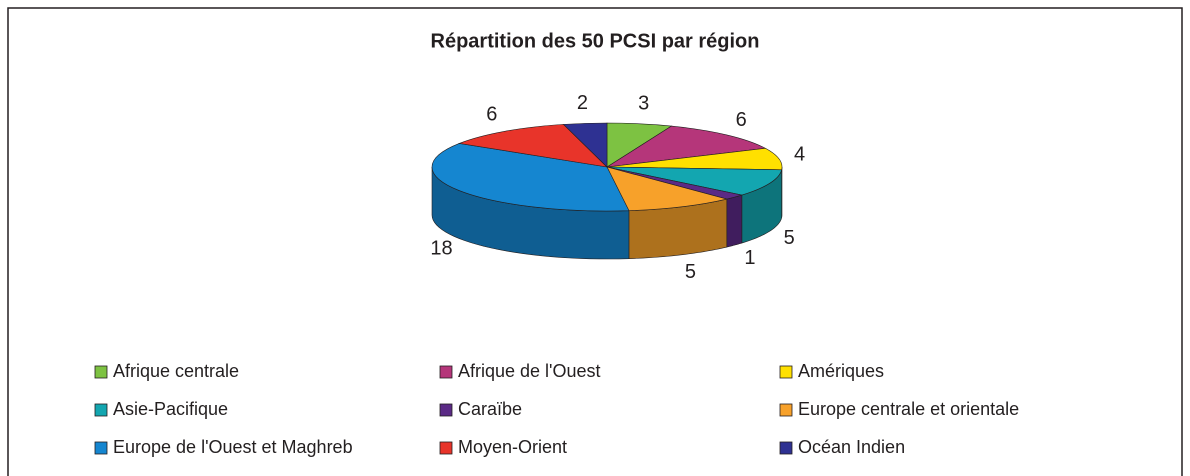 This screenshot has height=476, width=1190. What do you see at coordinates (749, 258) in the screenshot?
I see `data-label: 1` at bounding box center [749, 258].